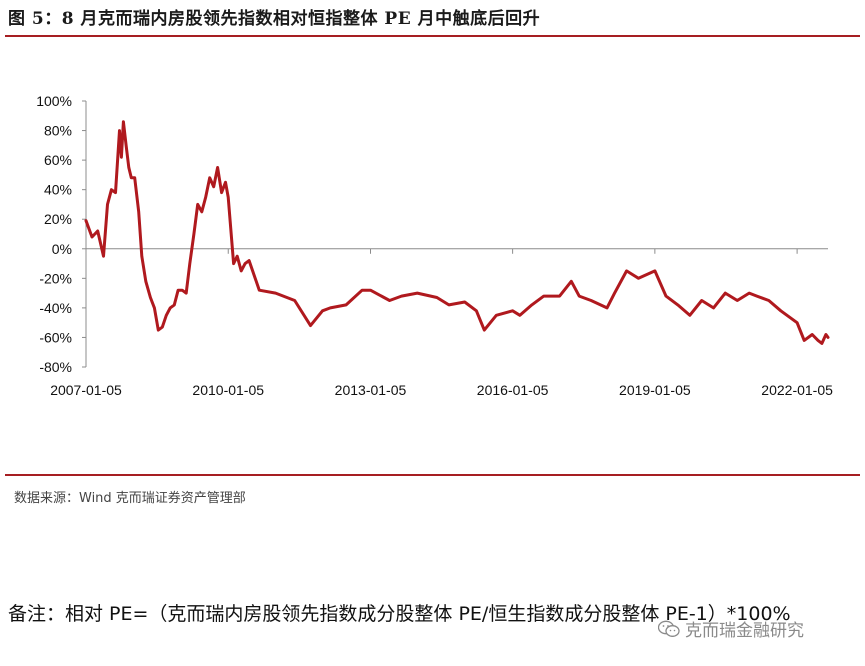 This screenshot has width=865, height=666. Describe the element at coordinates (371, 390) in the screenshot. I see `x-tick-label: 2013-01-05` at that location.